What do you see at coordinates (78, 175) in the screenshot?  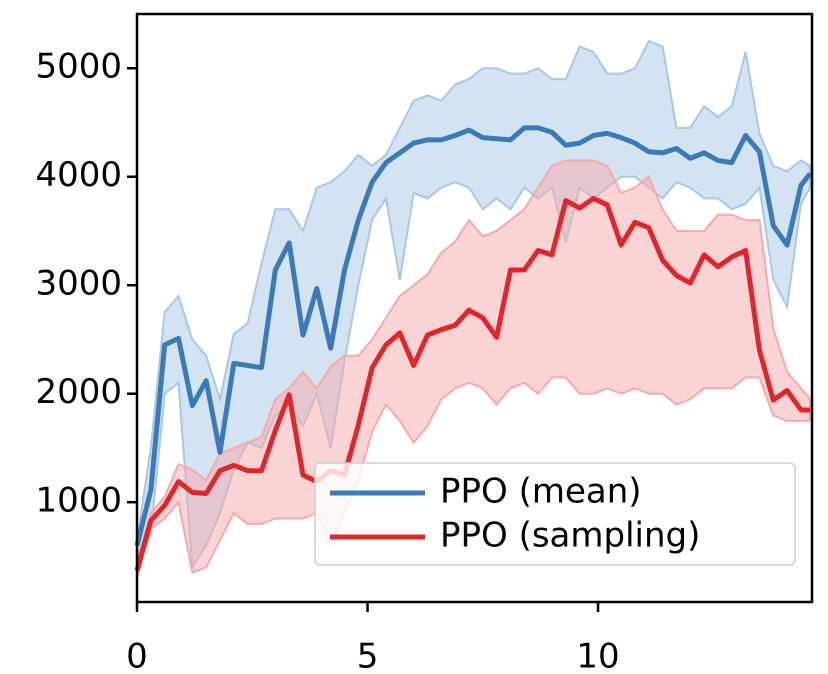 I see `y-tick-label: 4000` at bounding box center [78, 175].